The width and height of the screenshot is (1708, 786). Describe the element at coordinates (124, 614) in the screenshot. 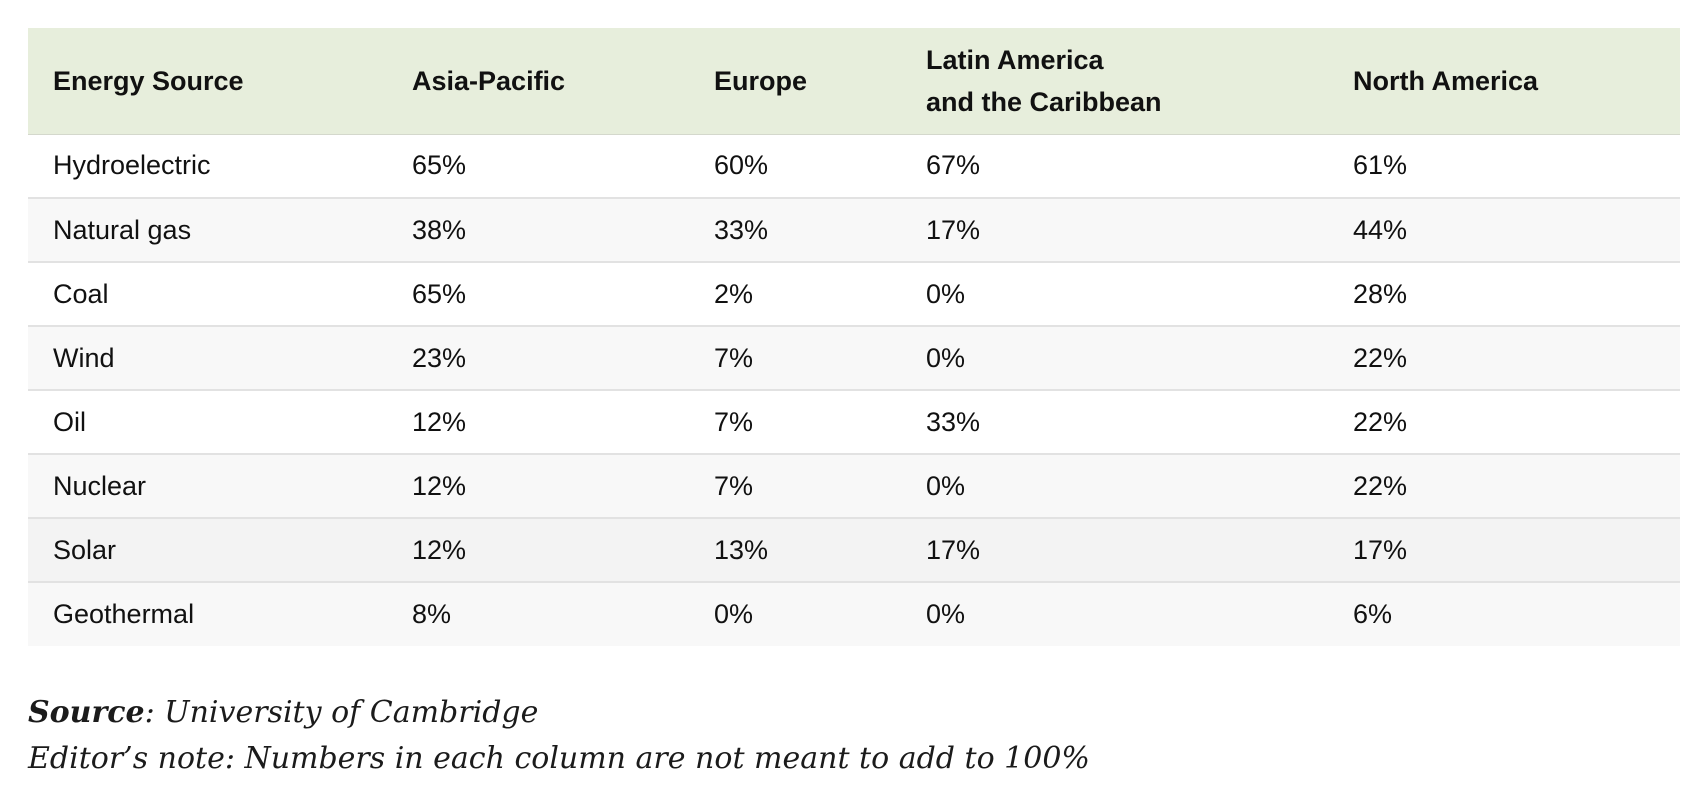

I see `cell-energy-source: Geothermal` at that location.